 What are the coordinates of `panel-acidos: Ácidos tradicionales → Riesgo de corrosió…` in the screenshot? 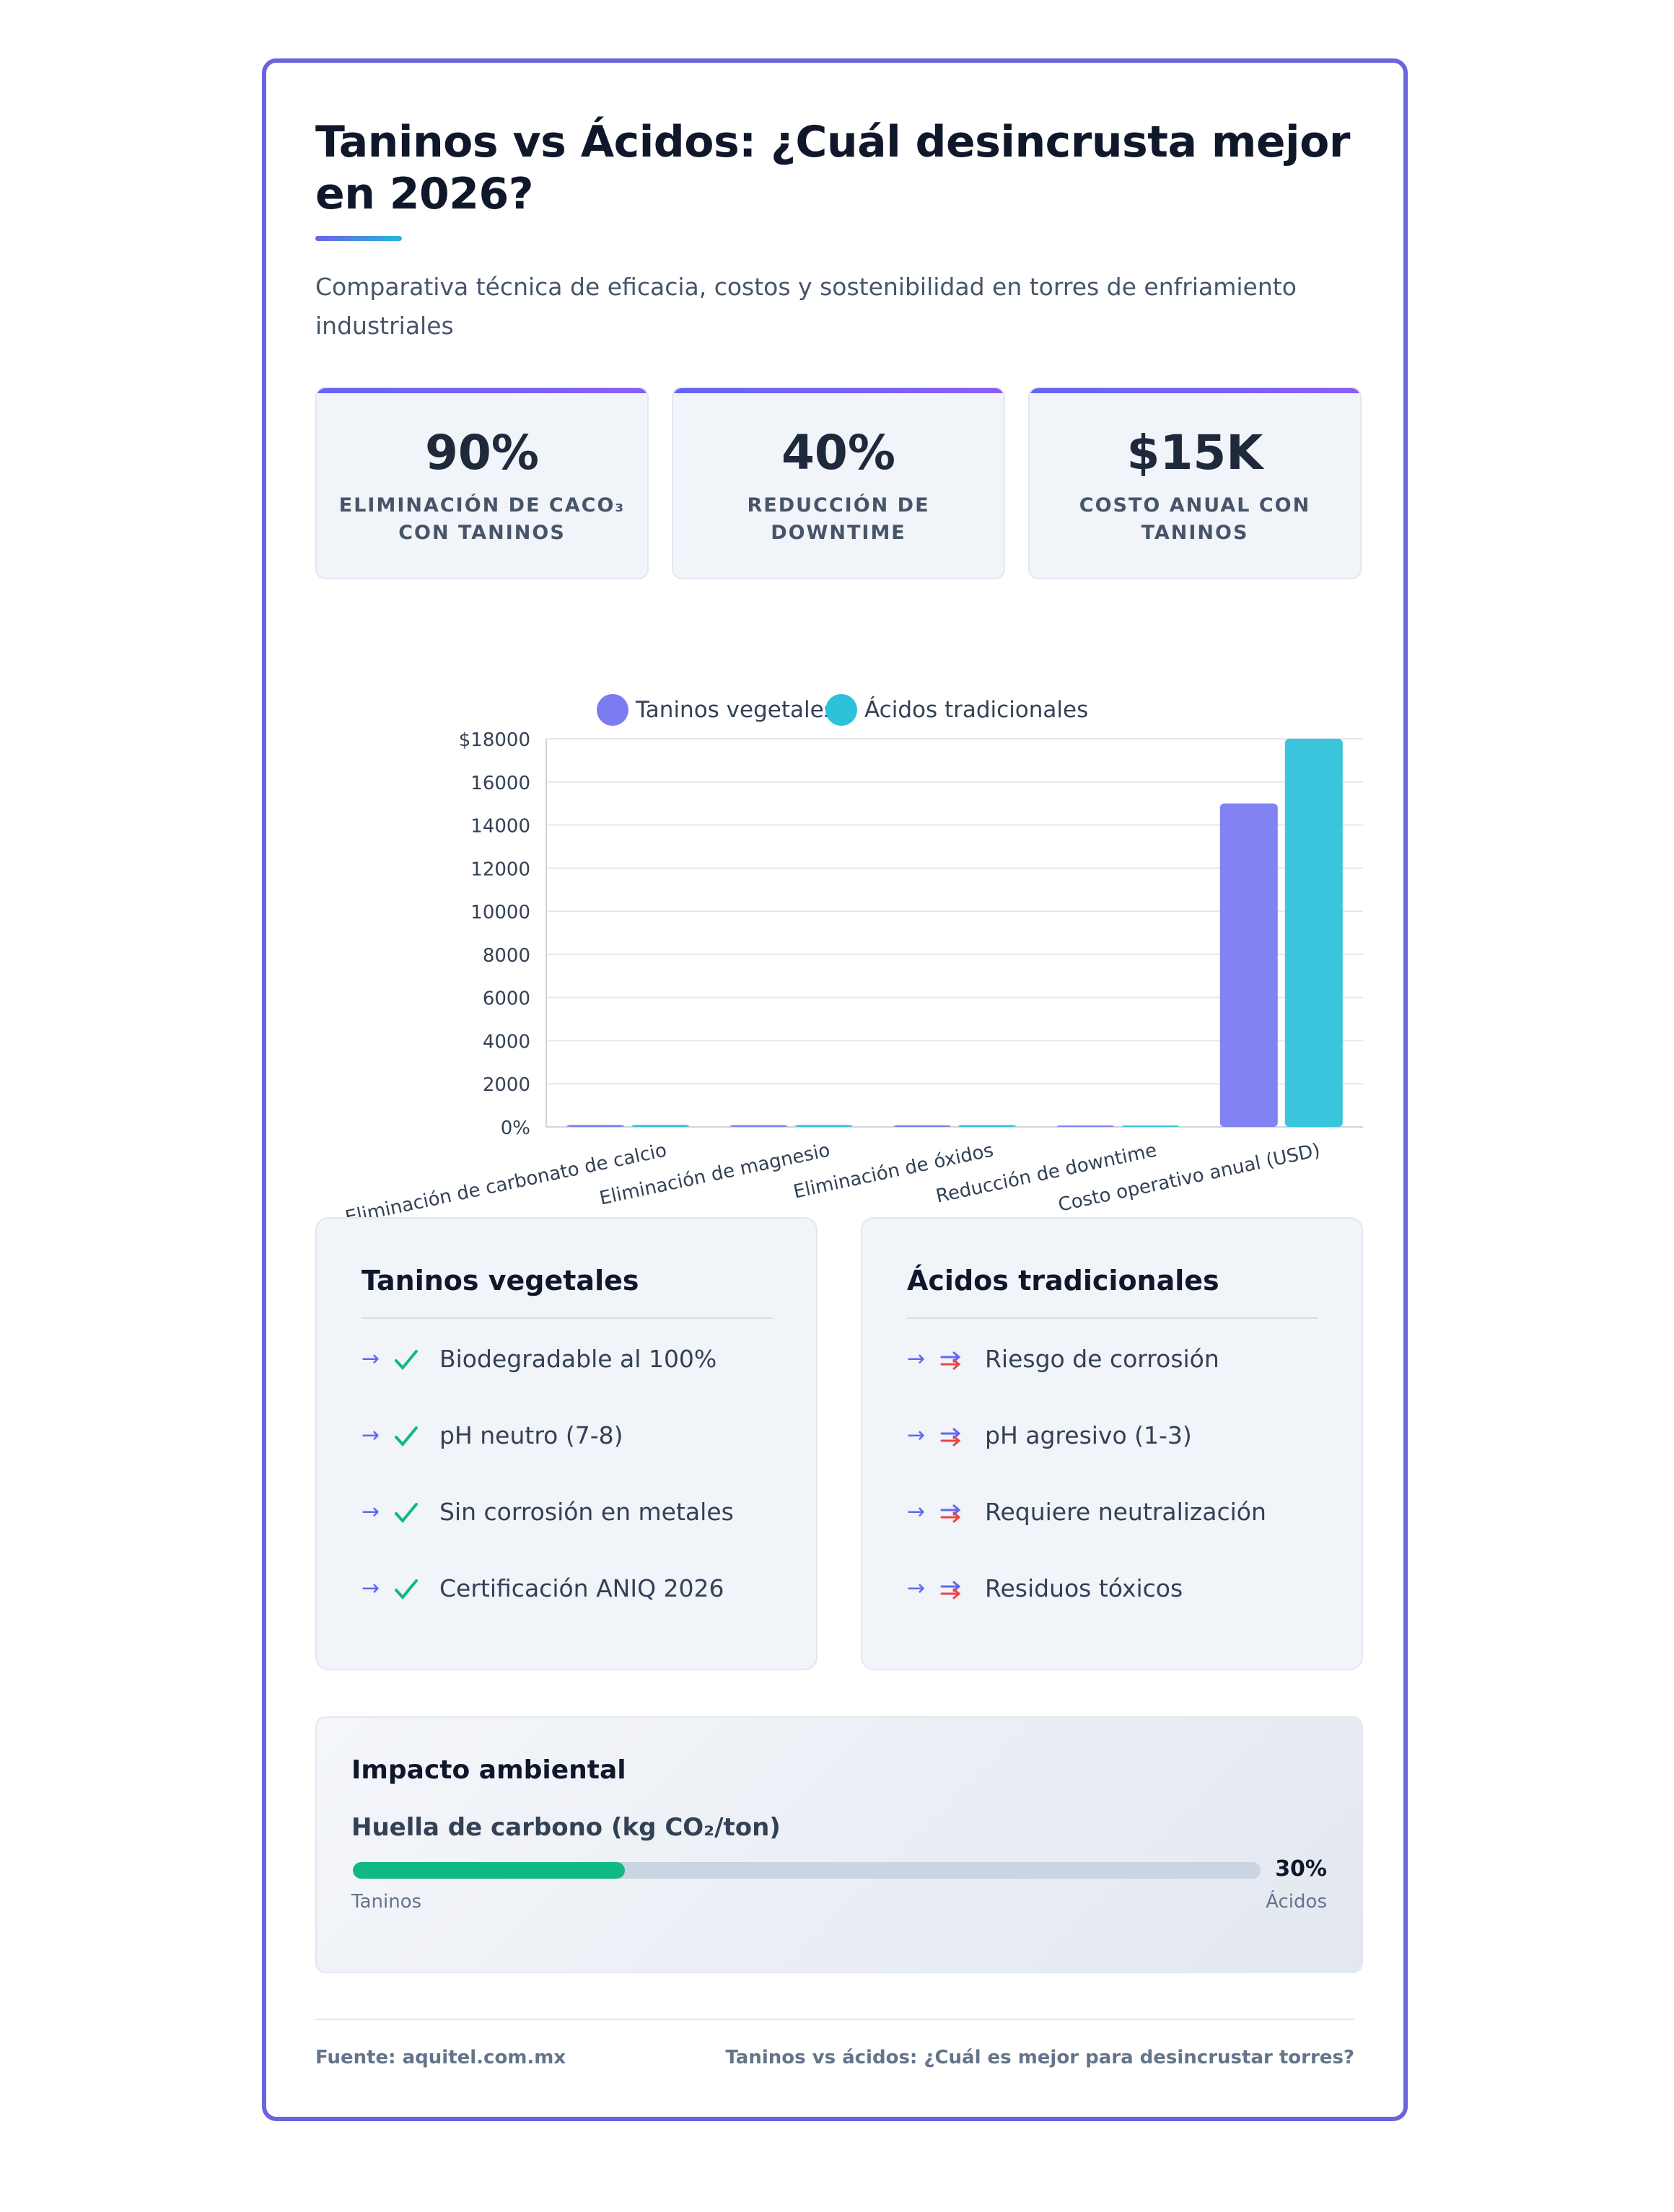 It's located at (1112, 1443).